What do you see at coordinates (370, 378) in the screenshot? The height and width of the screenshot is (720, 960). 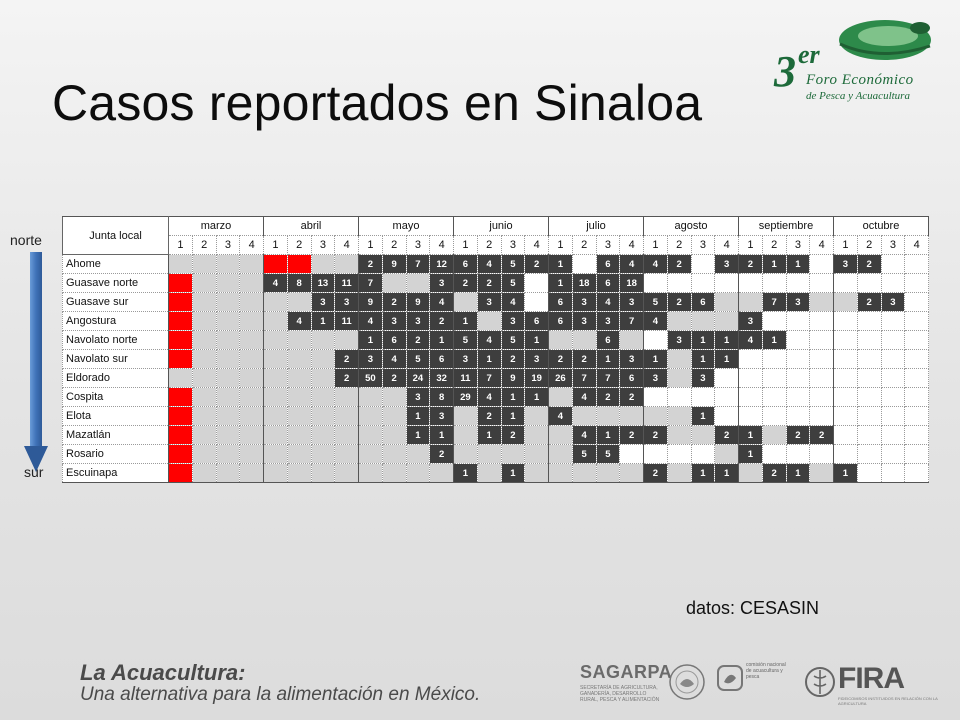 I see `case-count-cell: 50` at bounding box center [370, 378].